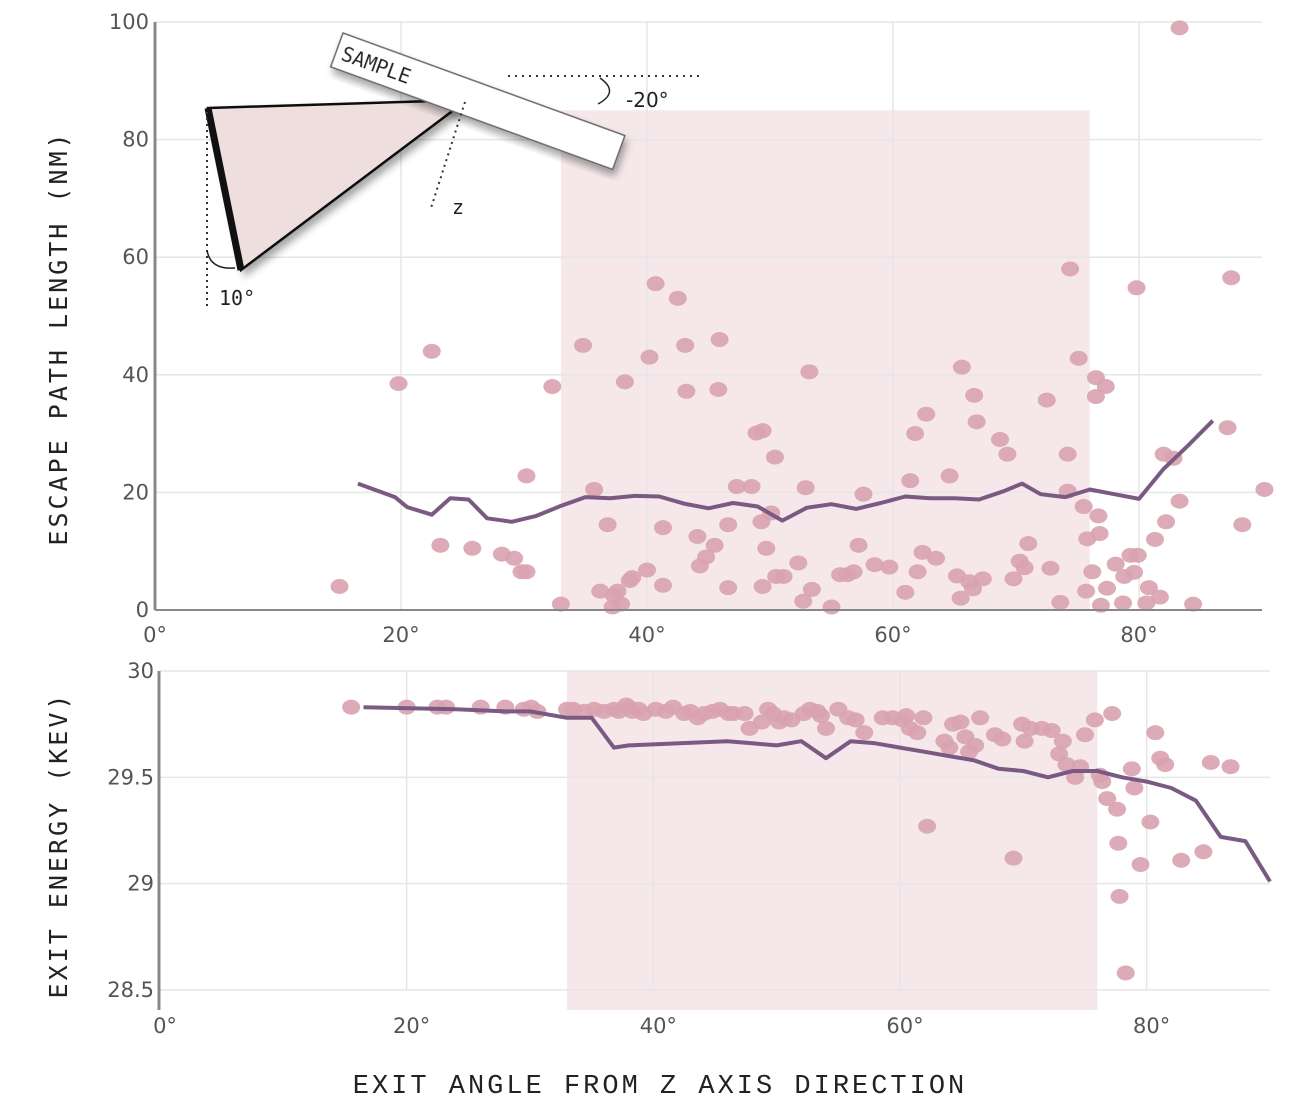  I want to click on x-tick-label: 60°, so click(904, 1026).